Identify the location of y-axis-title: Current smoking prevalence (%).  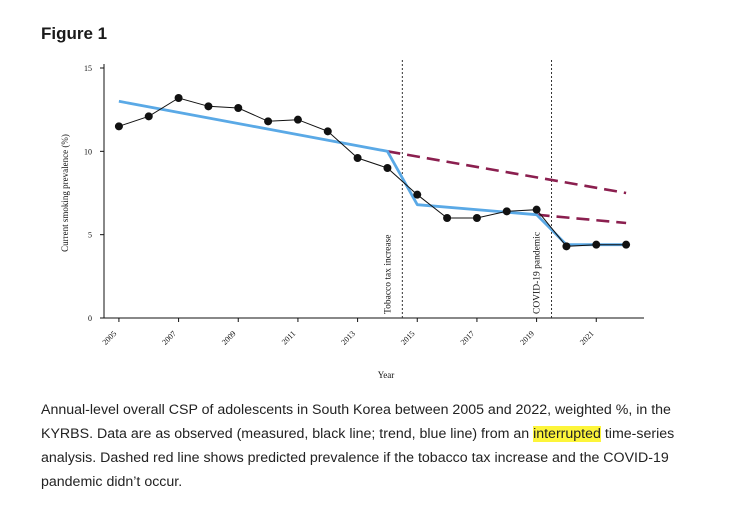
(65, 193).